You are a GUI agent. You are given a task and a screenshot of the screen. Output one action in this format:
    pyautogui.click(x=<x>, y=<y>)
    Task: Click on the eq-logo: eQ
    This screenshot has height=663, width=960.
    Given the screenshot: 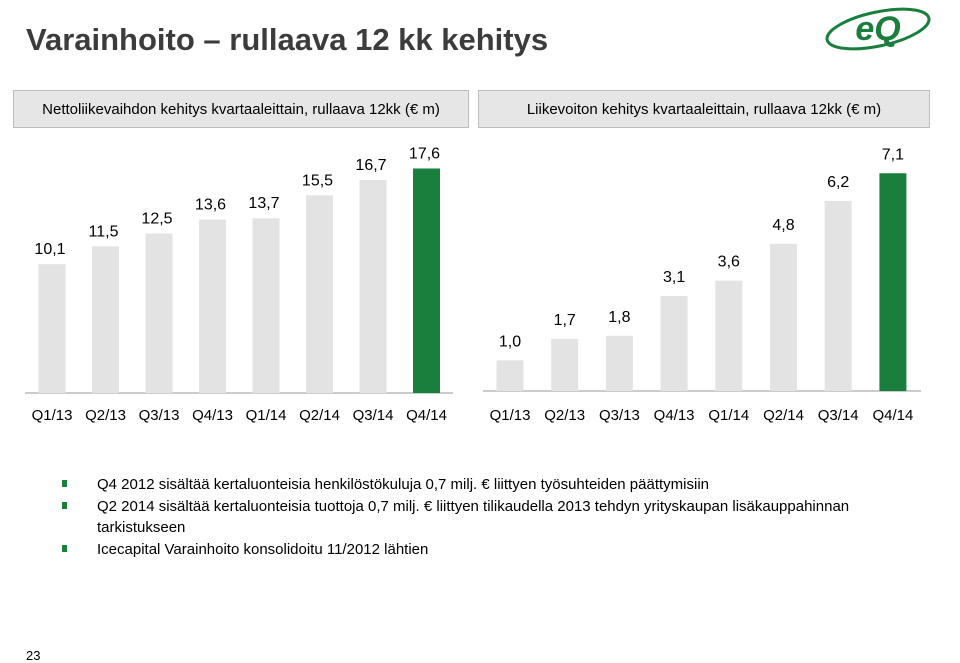 What is the action you would take?
    pyautogui.click(x=878, y=29)
    